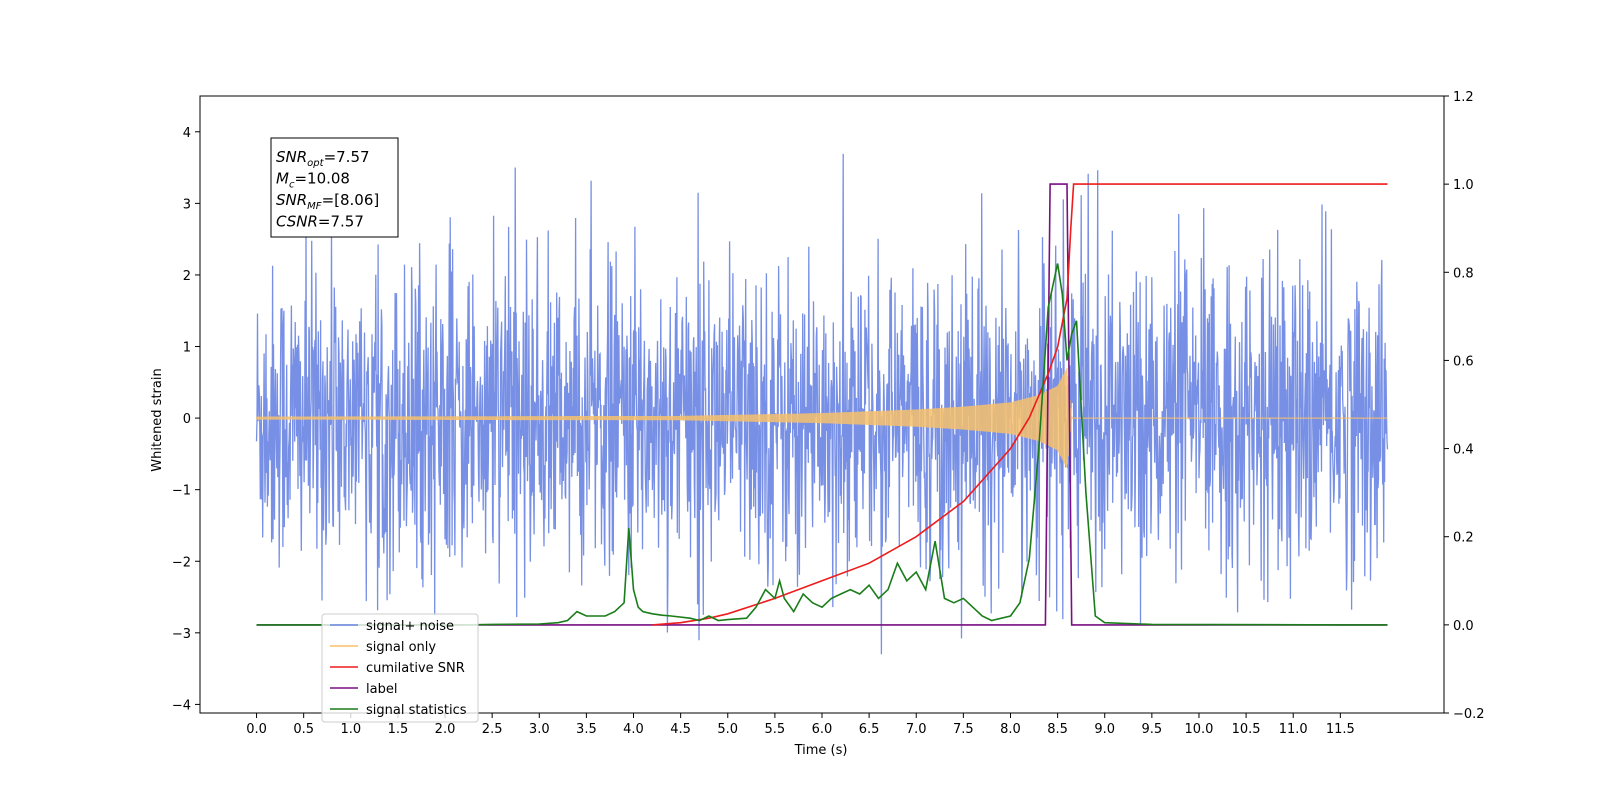 The height and width of the screenshot is (800, 1600). I want to click on legend-item: label, so click(381, 689).